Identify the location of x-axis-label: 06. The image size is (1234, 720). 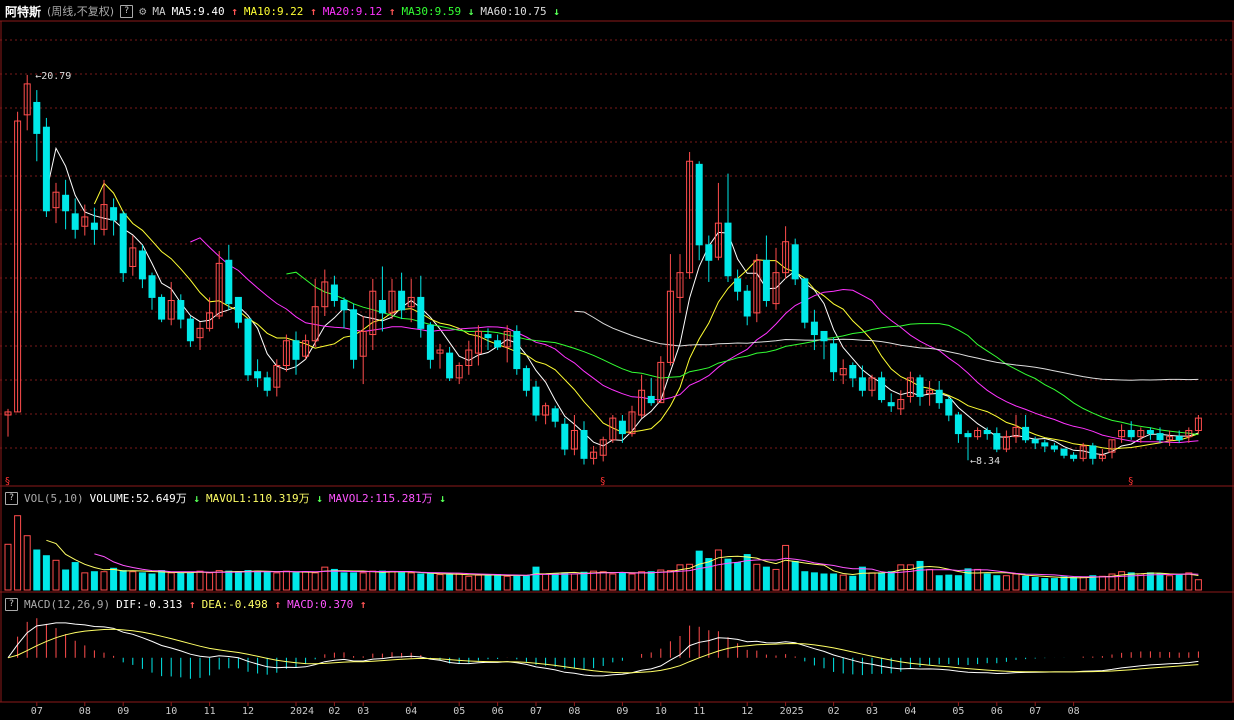
(498, 711).